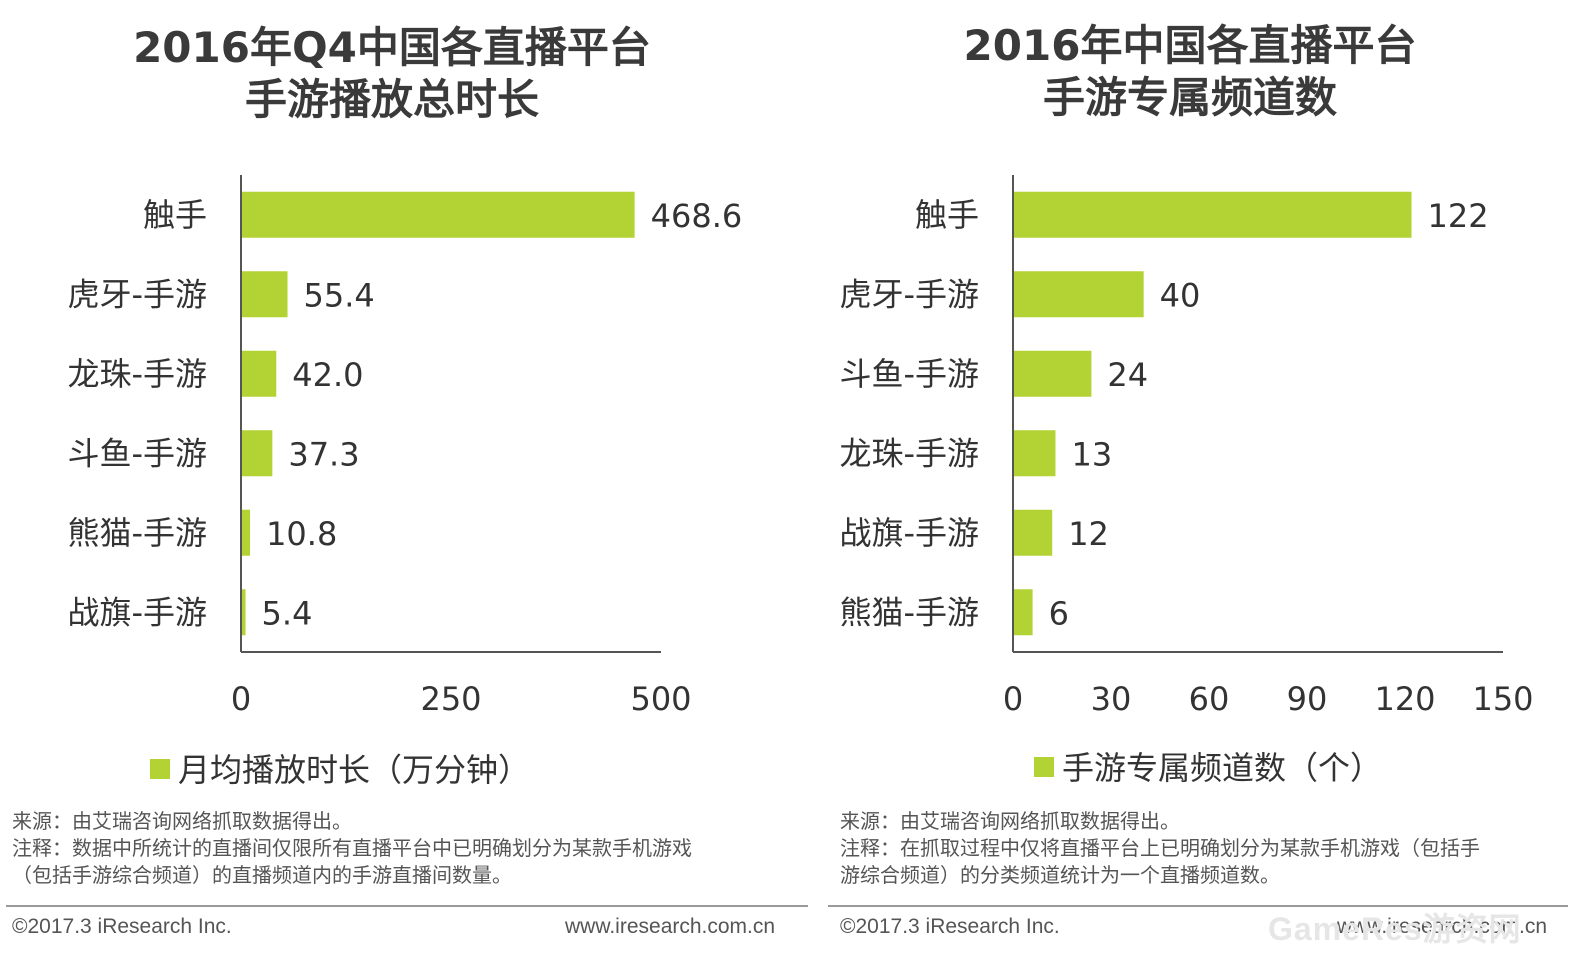  I want to click on data-label: 122, so click(1458, 216).